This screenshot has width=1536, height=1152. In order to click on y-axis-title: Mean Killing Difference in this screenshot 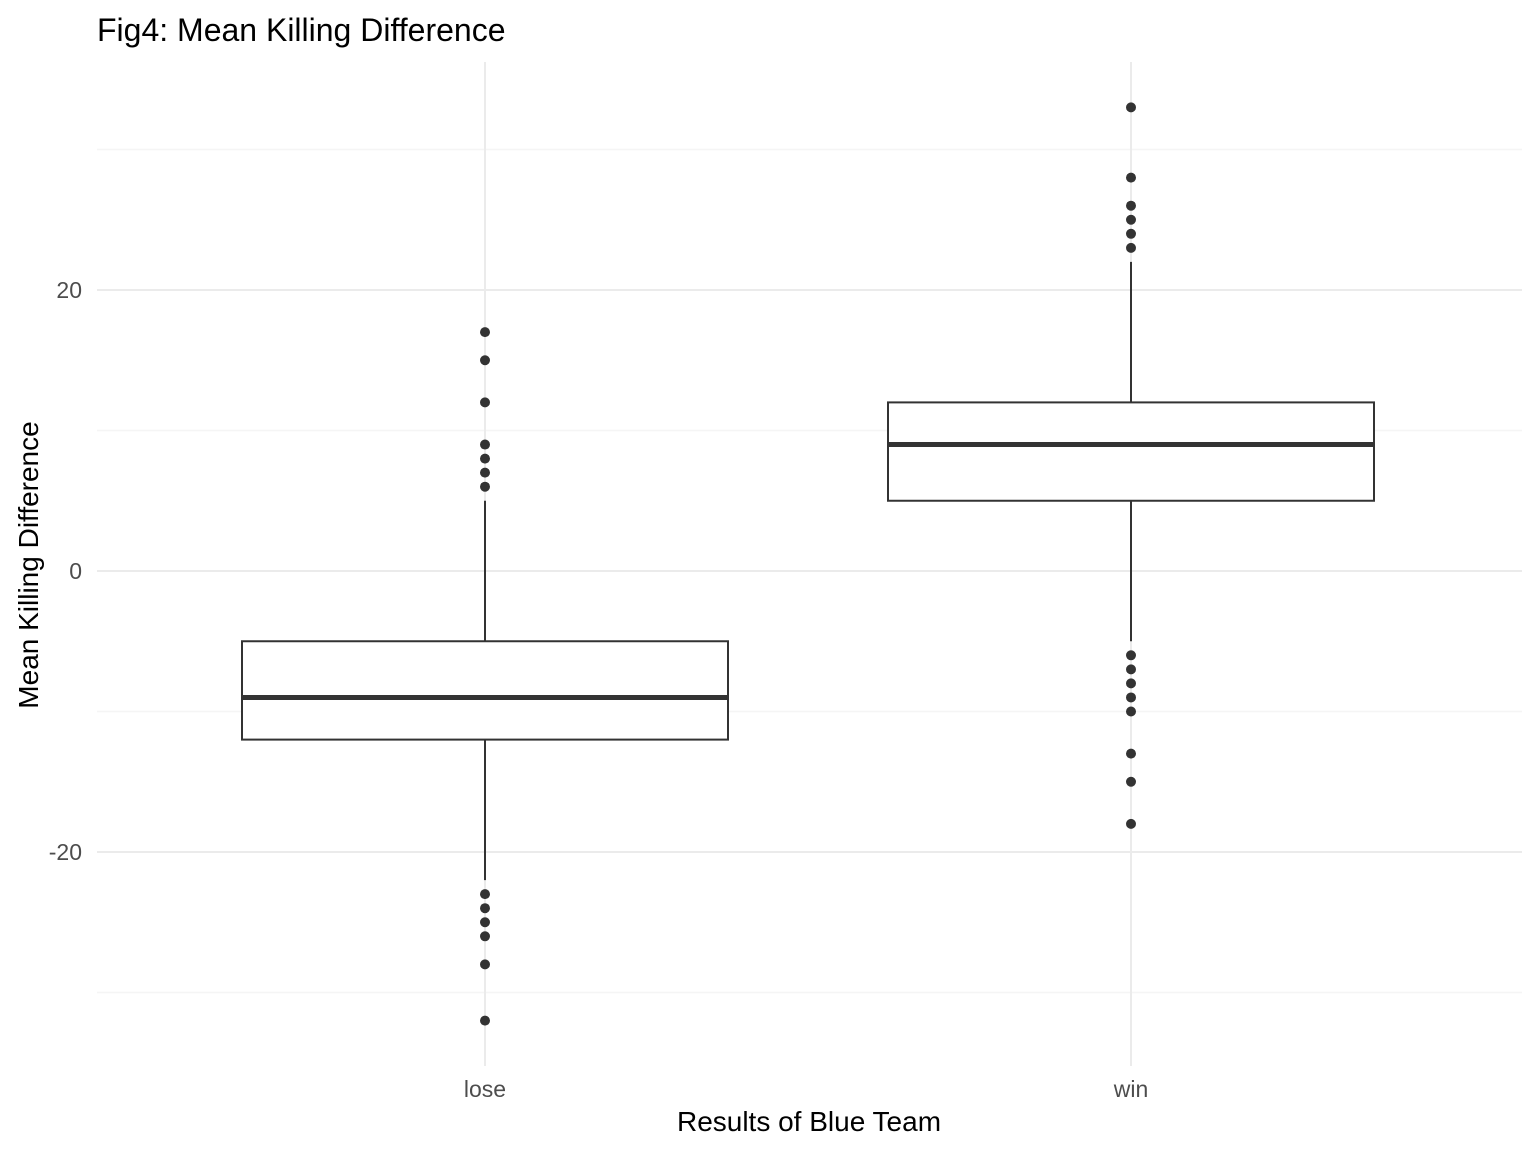, I will do `click(28, 564)`.